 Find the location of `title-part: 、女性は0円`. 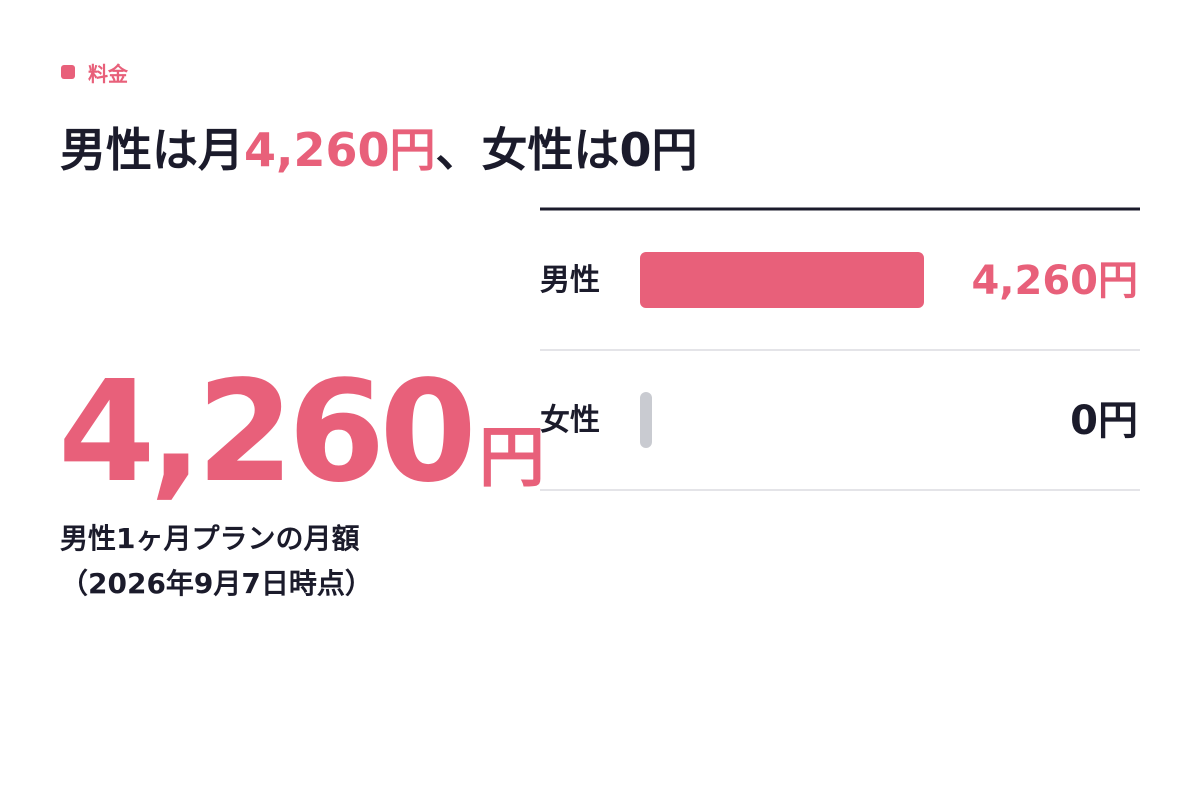

title-part: 、女性は0円 is located at coordinates (567, 150).